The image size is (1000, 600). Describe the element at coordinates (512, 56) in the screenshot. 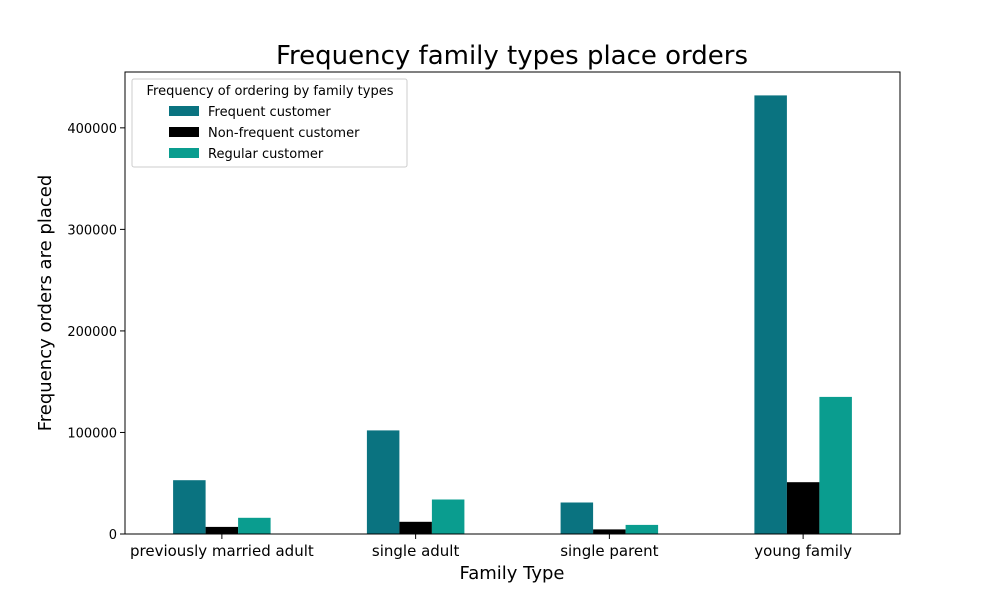

I see `chart-title: Frequency family types place orders` at that location.